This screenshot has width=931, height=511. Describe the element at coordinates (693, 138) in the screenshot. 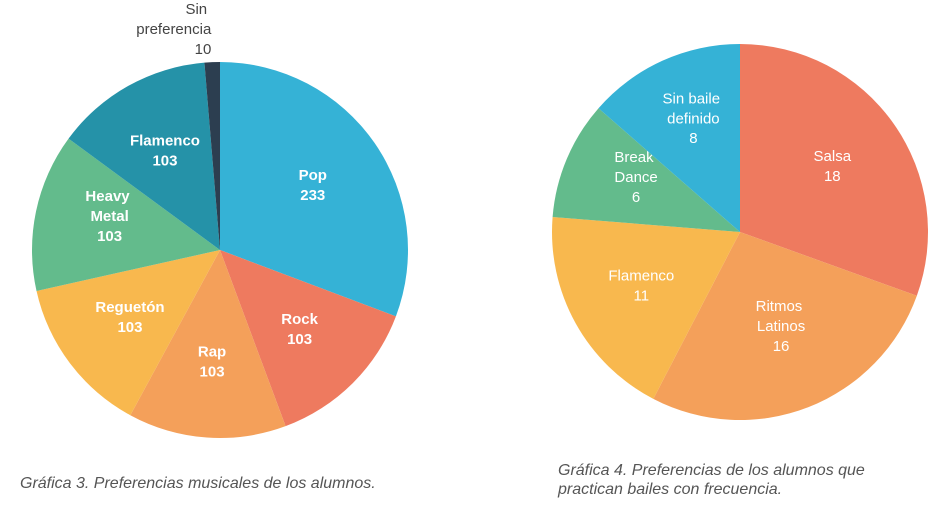

I see `slice-value: 8` at that location.